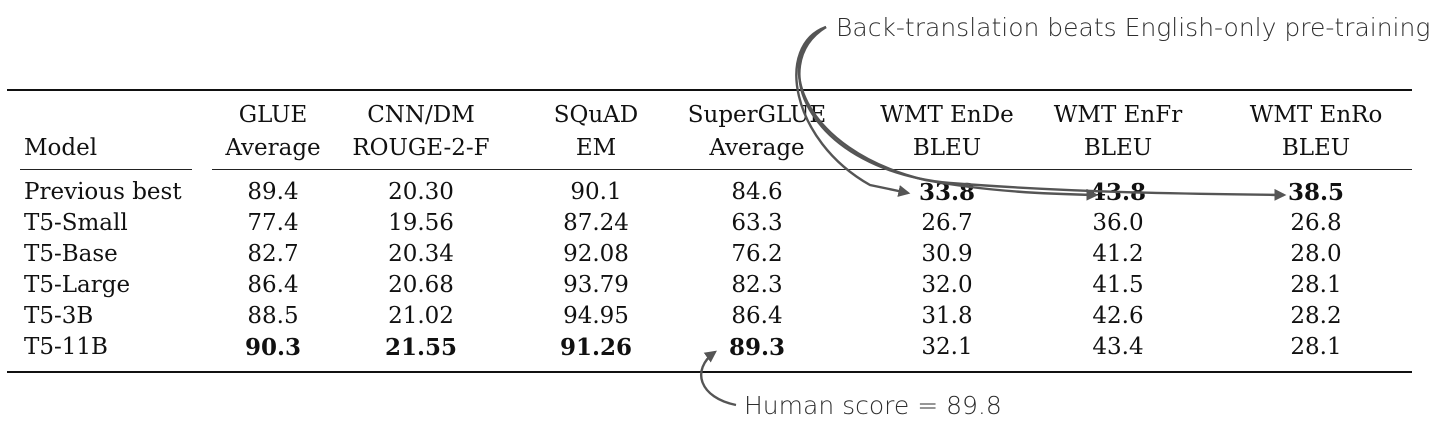 This screenshot has height=437, width=1438. I want to click on table-cell: 82.3, so click(757, 285).